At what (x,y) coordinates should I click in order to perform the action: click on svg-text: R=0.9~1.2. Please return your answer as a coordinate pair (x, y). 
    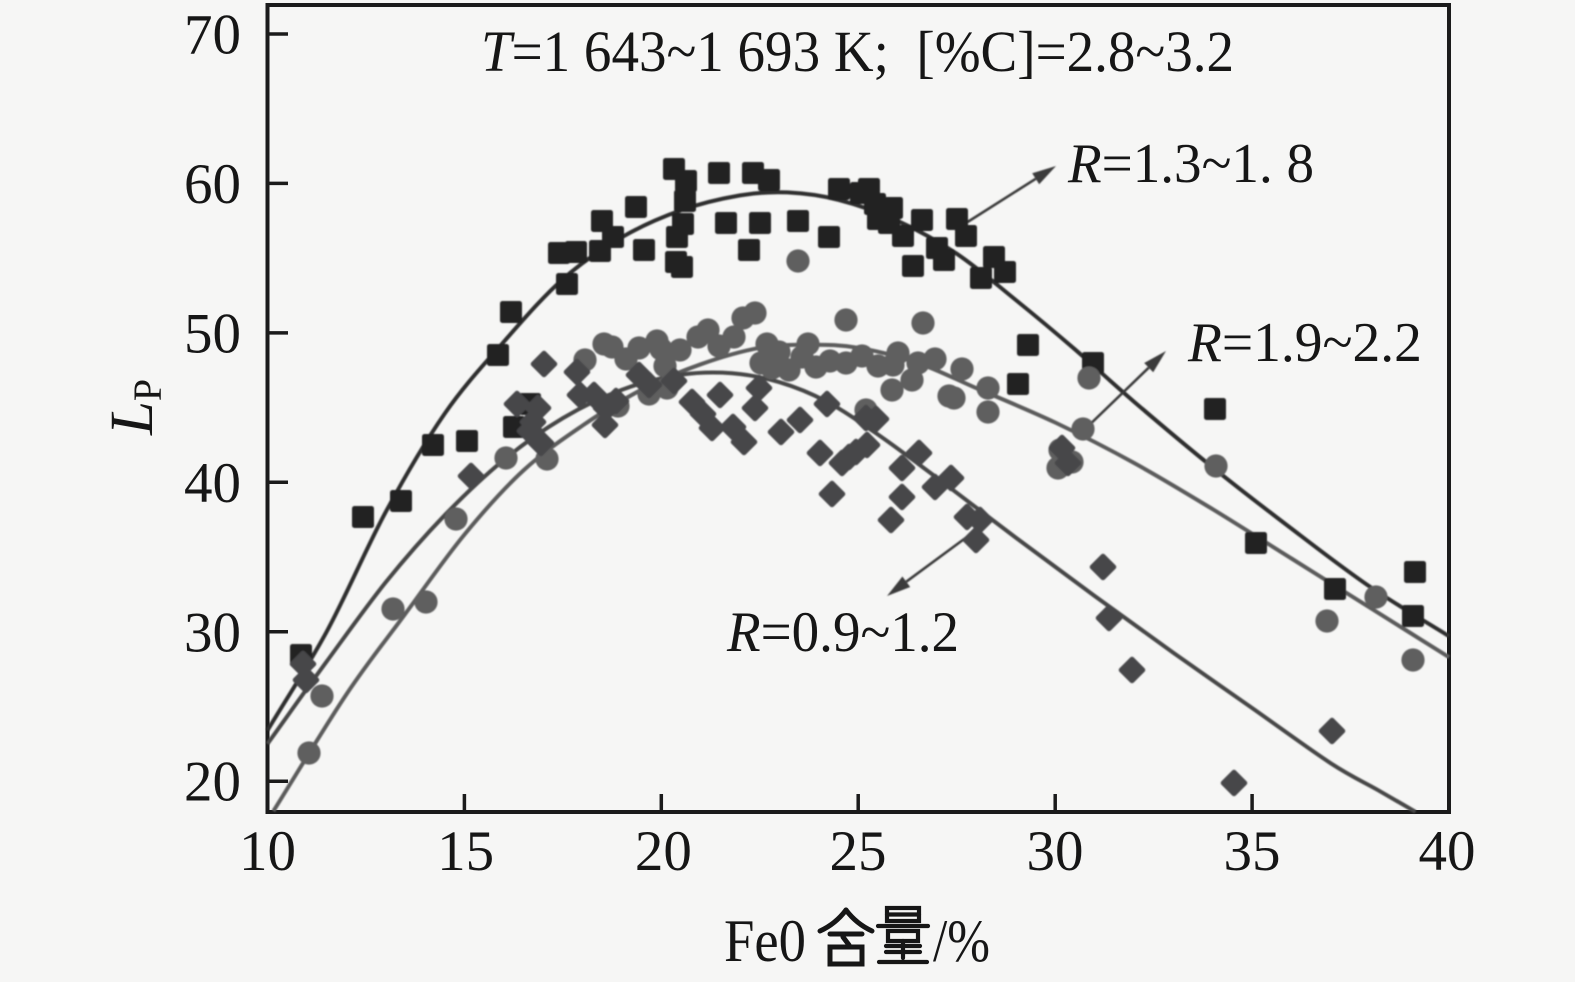
    Looking at the image, I should click on (842, 632).